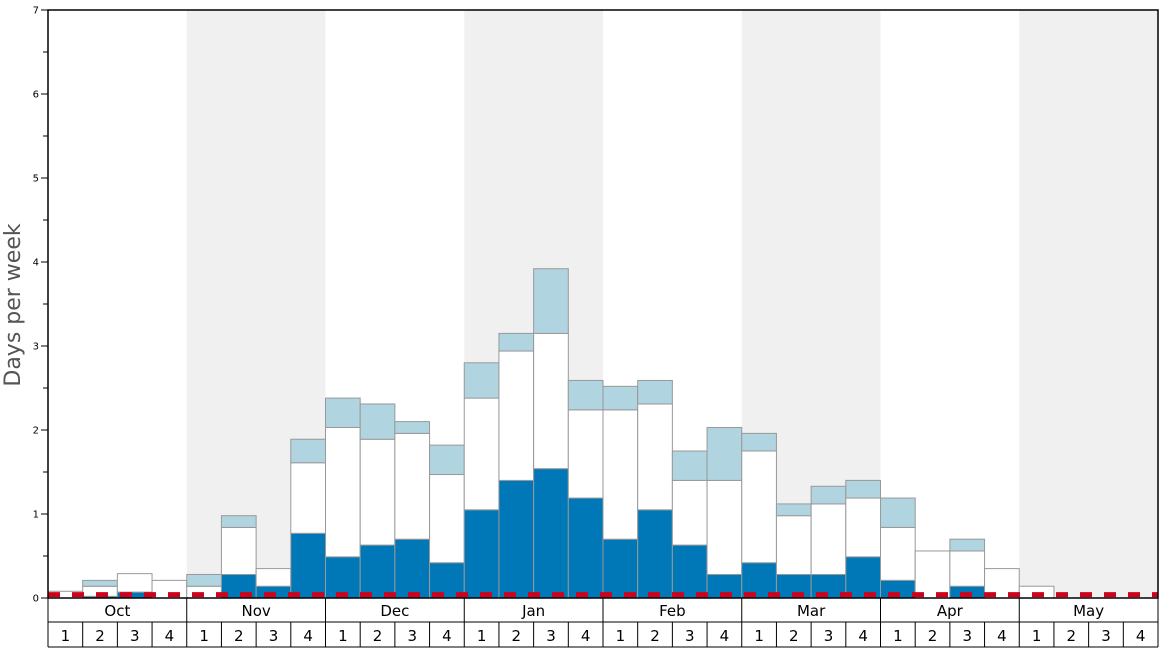 The width and height of the screenshot is (1168, 648). Describe the element at coordinates (36, 11) in the screenshot. I see `y-tick-label: 7` at that location.